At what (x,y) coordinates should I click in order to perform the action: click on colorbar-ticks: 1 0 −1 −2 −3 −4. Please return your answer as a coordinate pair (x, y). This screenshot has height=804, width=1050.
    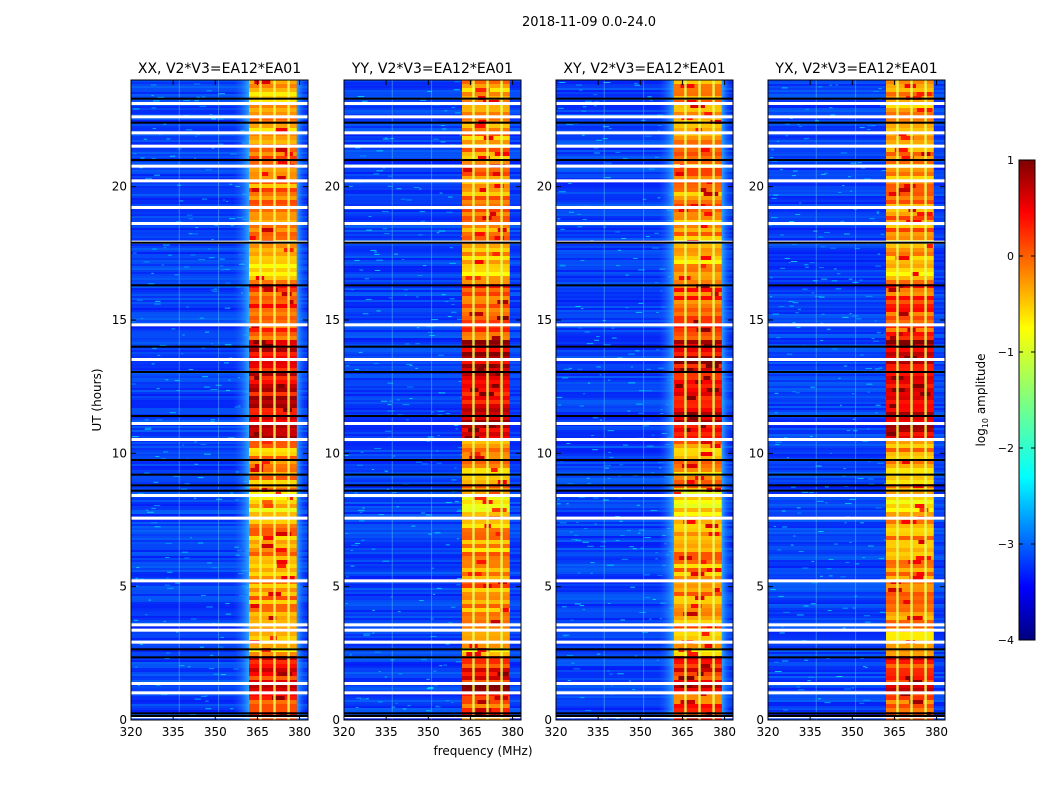
    Looking at the image, I should click on (1016, 400).